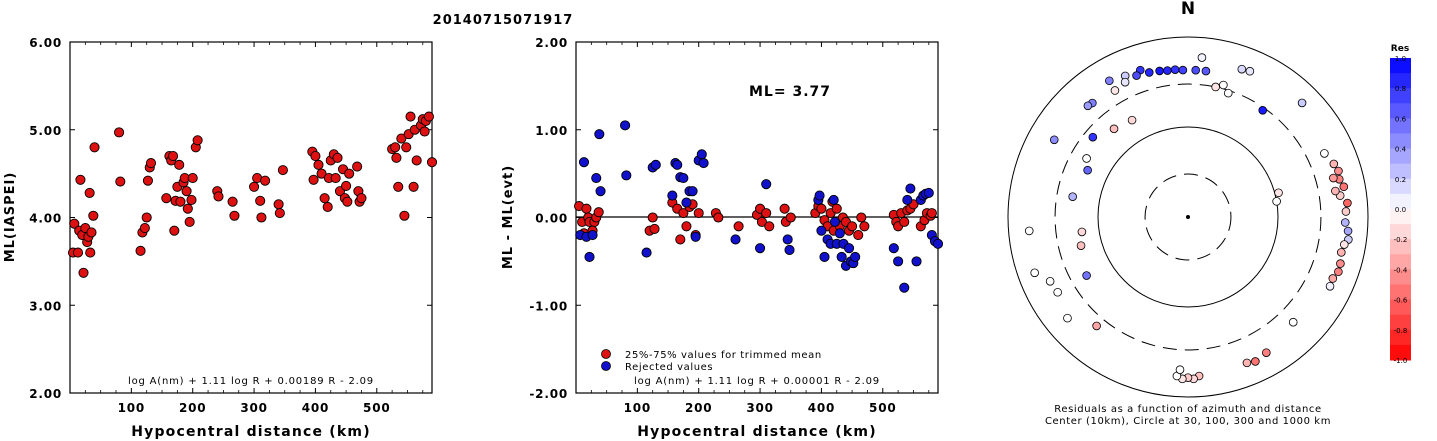 The width and height of the screenshot is (1437, 441). I want to click on y-tick-label: -2.00, so click(548, 394).